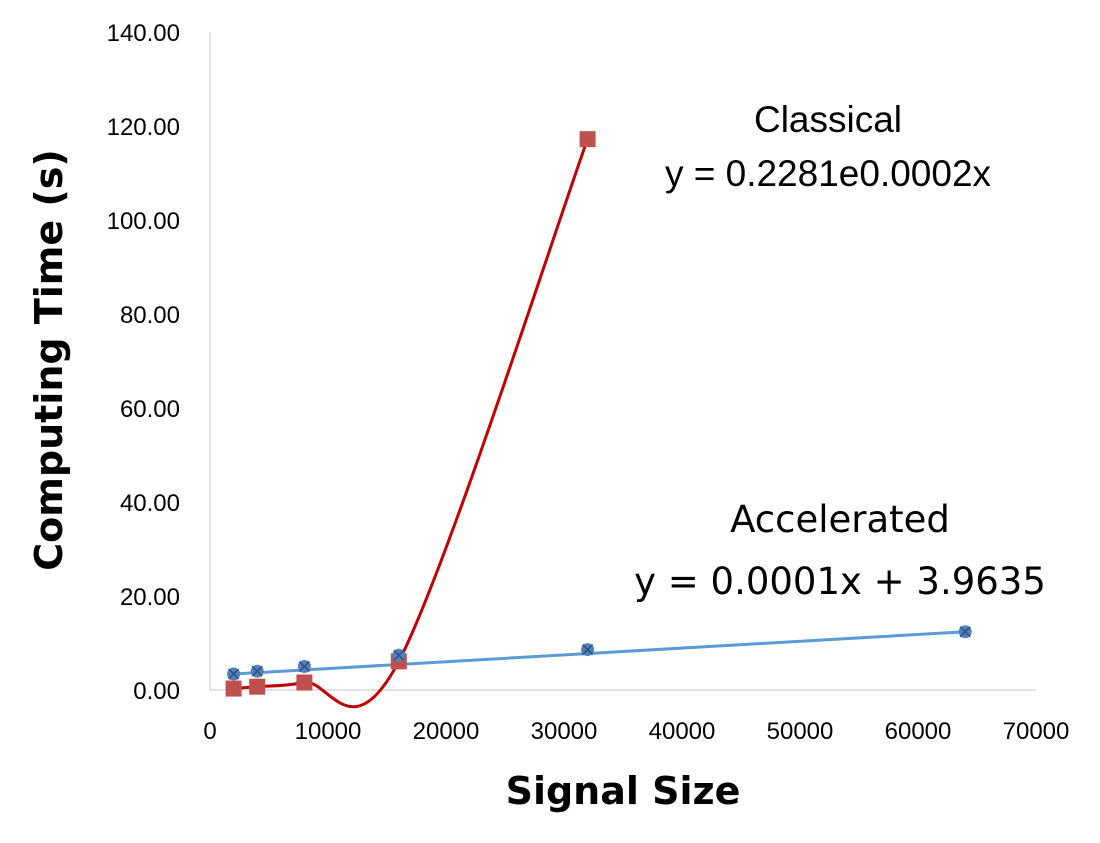 This screenshot has width=1100, height=843. I want to click on accelerated-equation: y = 0.0001x + 3.9635, so click(840, 581).